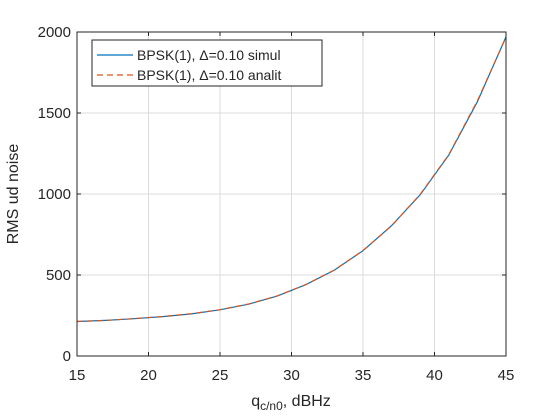 This screenshot has width=560, height=420. Describe the element at coordinates (434, 375) in the screenshot. I see `x-tick-label-5: 40` at that location.